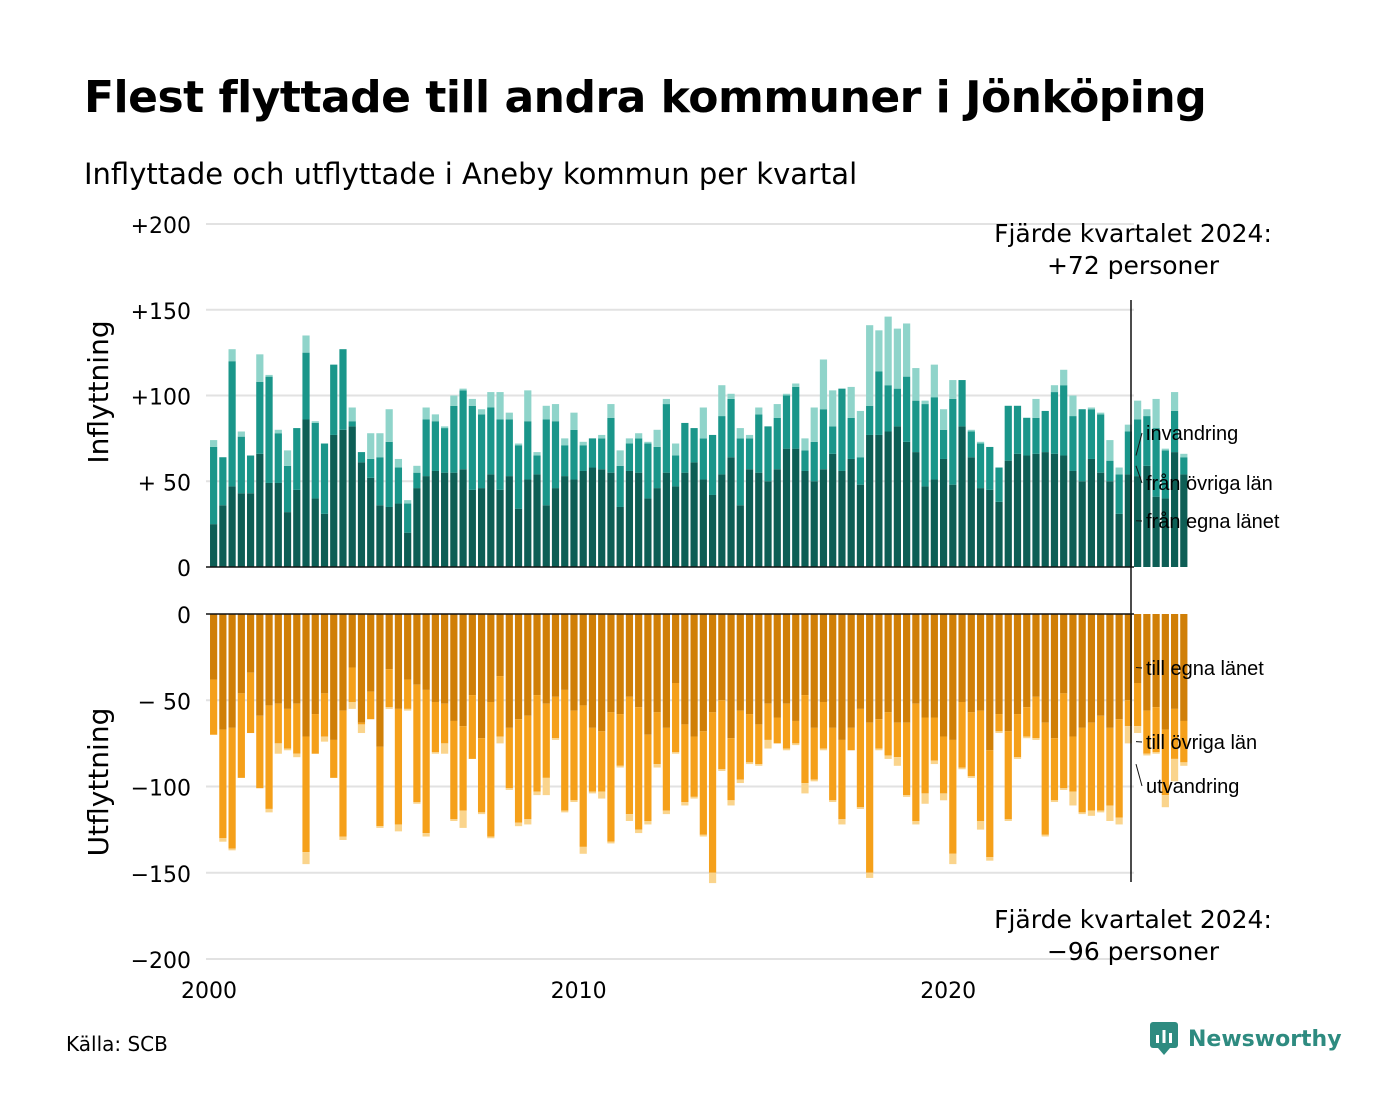 The width and height of the screenshot is (1400, 1120). What do you see at coordinates (161, 789) in the screenshot?
I see `y-tick-label: −100` at bounding box center [161, 789].